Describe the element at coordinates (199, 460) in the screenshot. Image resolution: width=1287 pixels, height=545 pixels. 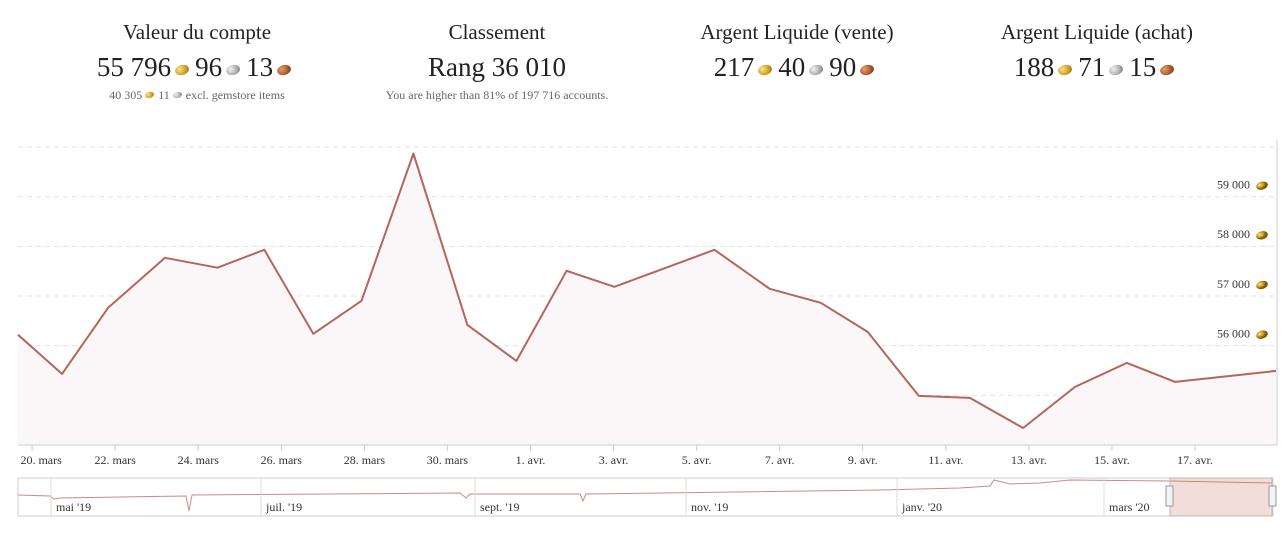
I see `x-tick-label: 24. mars` at that location.